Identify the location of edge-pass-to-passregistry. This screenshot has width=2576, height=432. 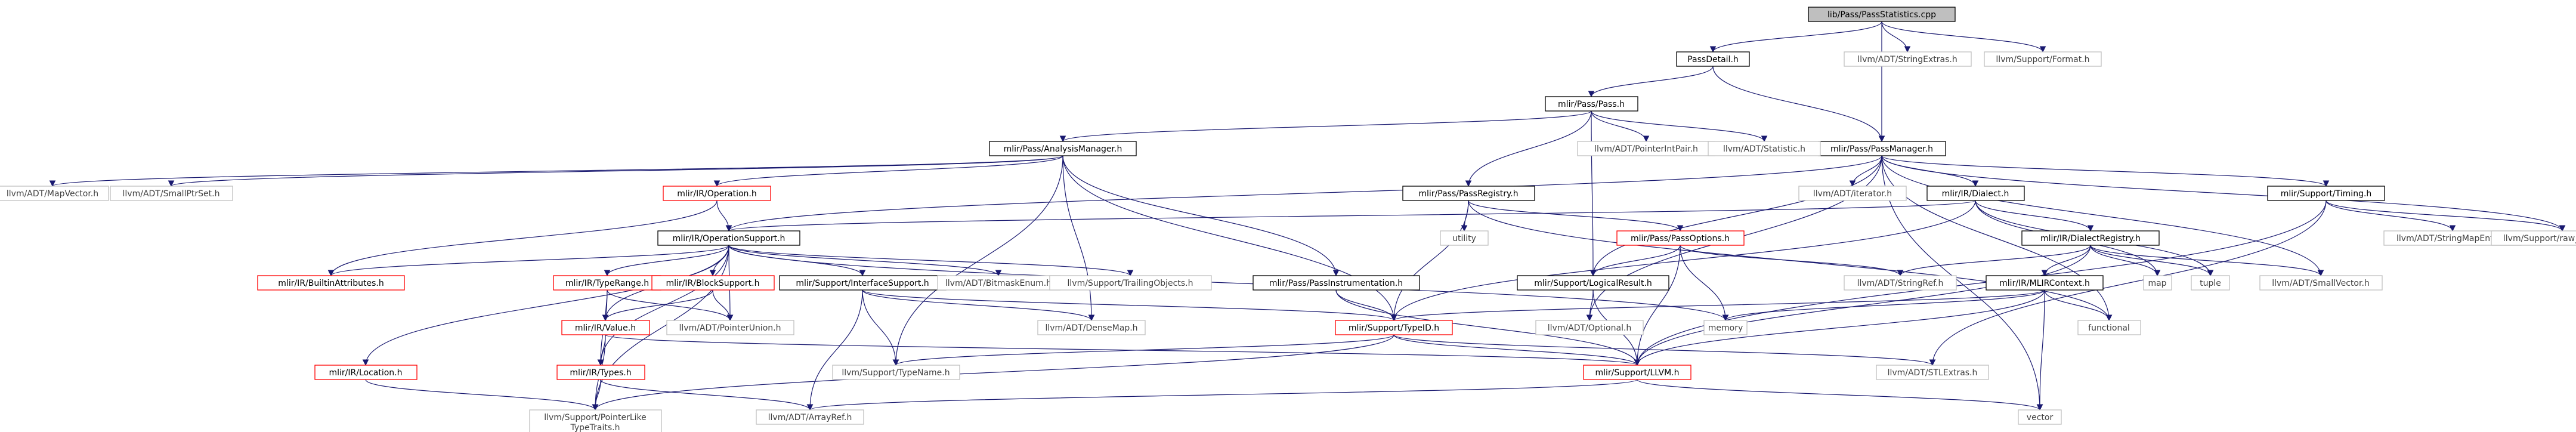
(1528, 148).